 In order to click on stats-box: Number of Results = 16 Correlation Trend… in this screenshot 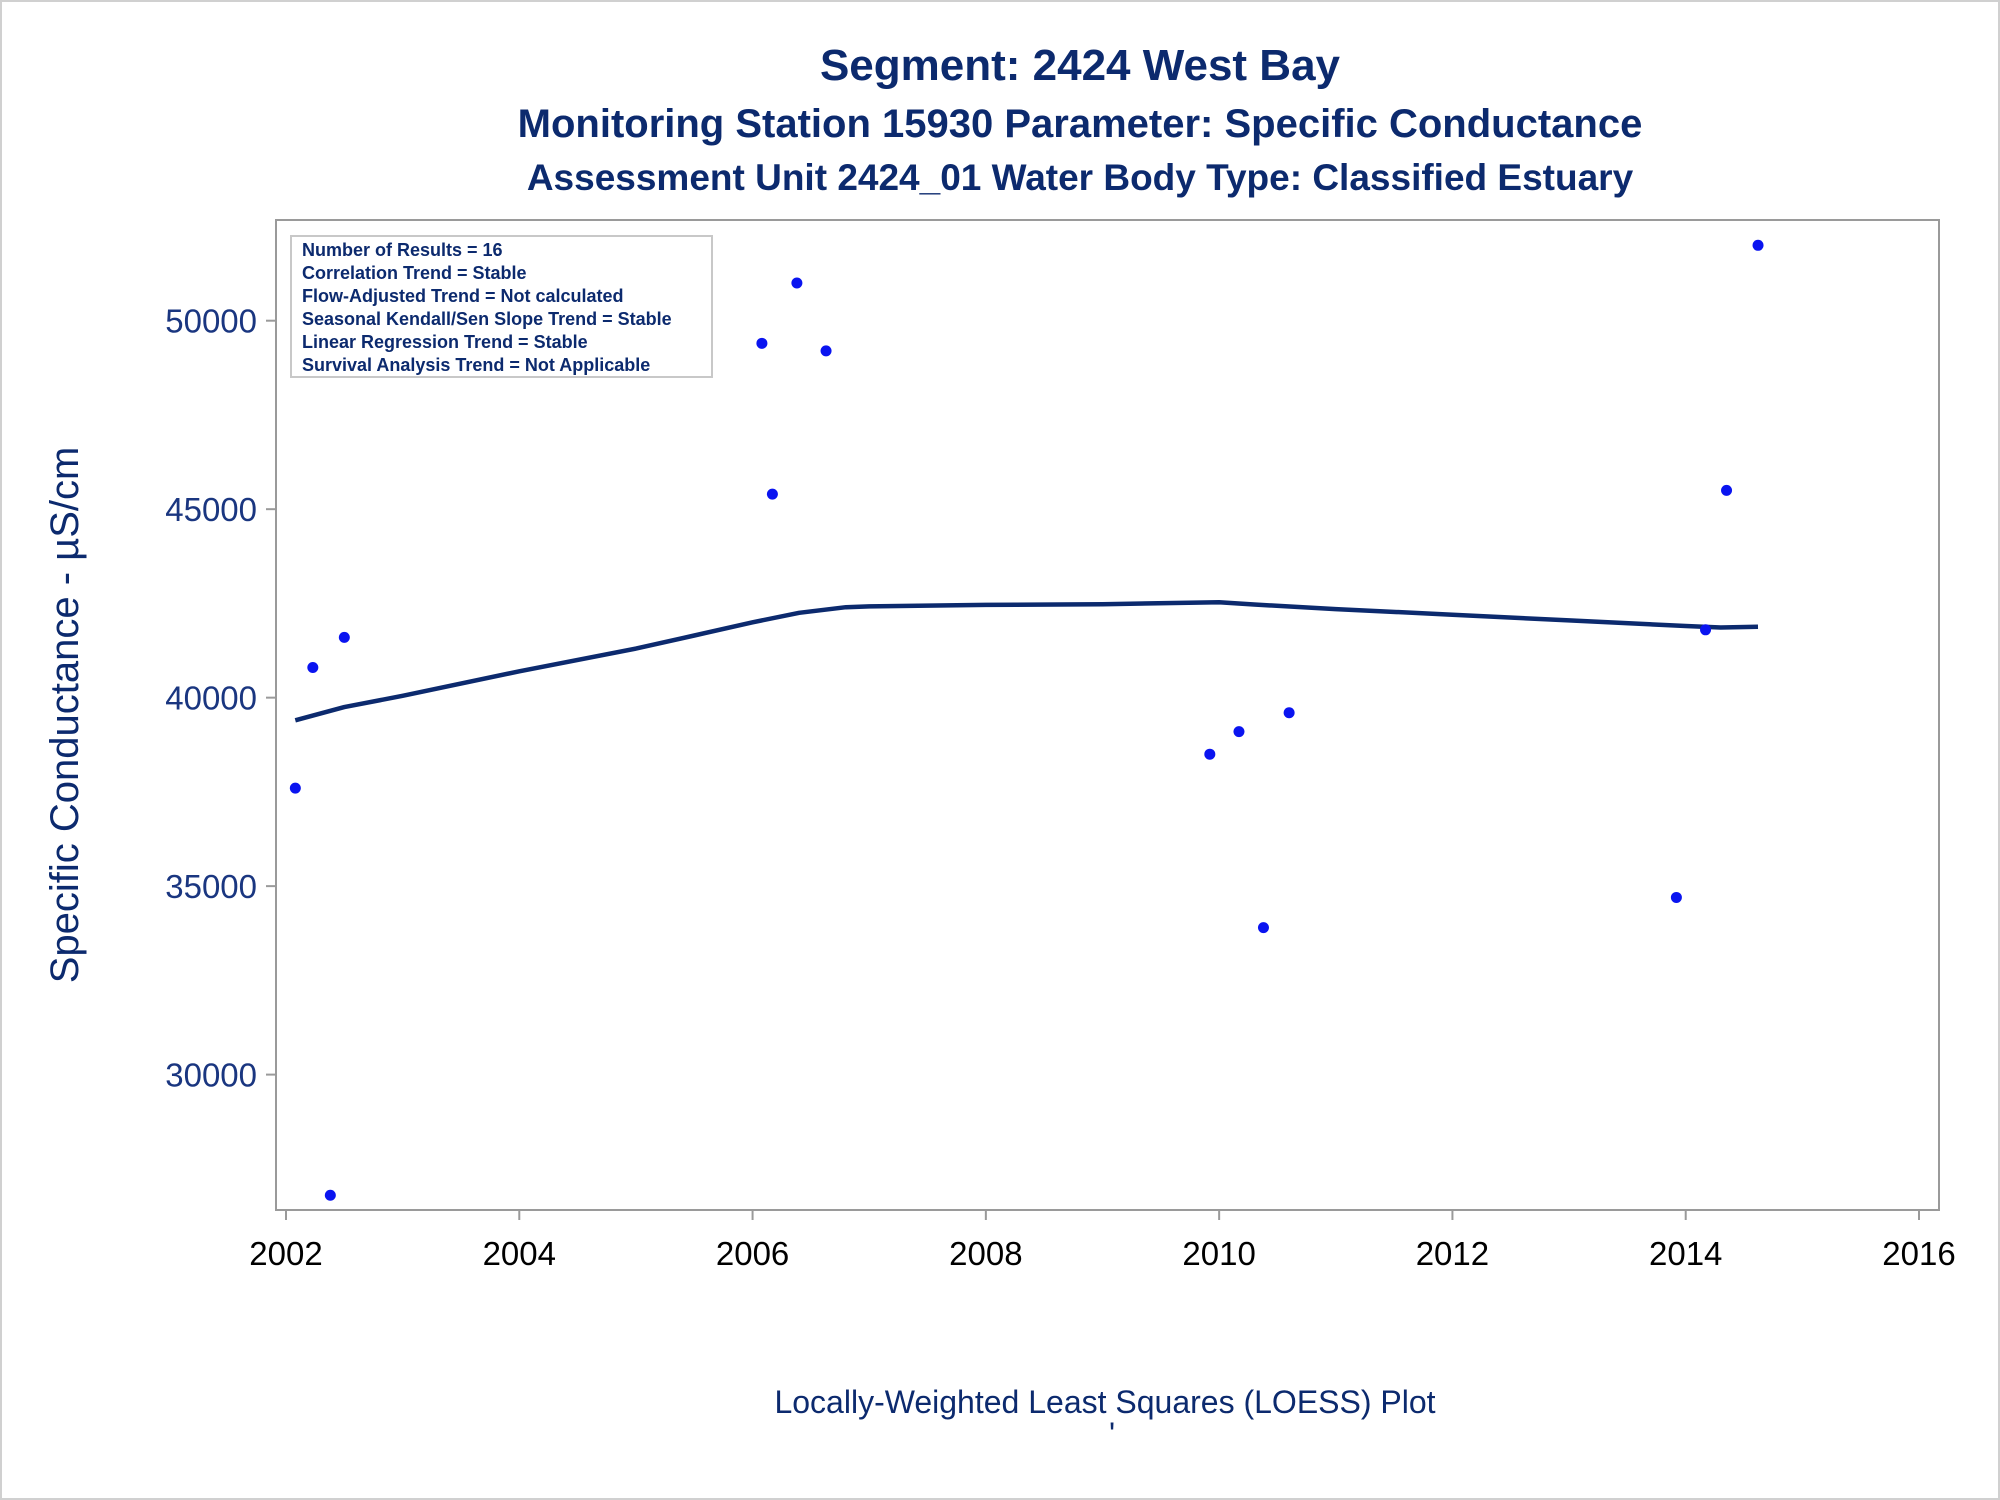, I will do `click(501, 306)`.